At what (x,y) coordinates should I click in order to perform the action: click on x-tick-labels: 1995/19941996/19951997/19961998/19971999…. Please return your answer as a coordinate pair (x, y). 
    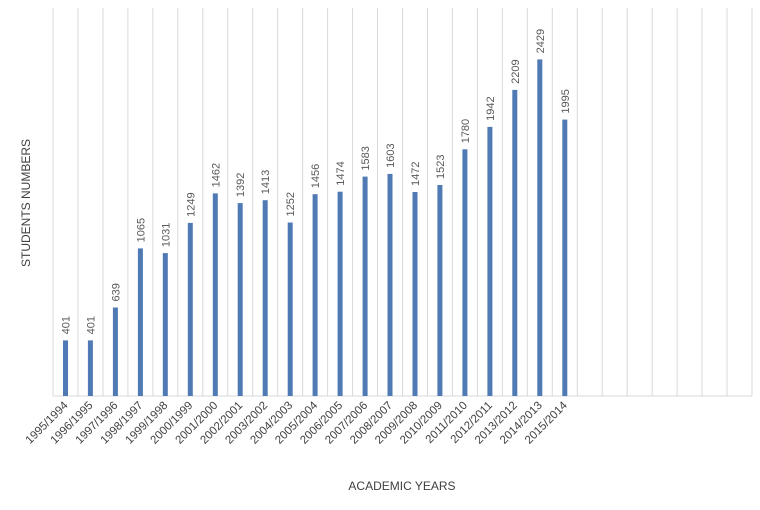
    Looking at the image, I should click on (297, 422).